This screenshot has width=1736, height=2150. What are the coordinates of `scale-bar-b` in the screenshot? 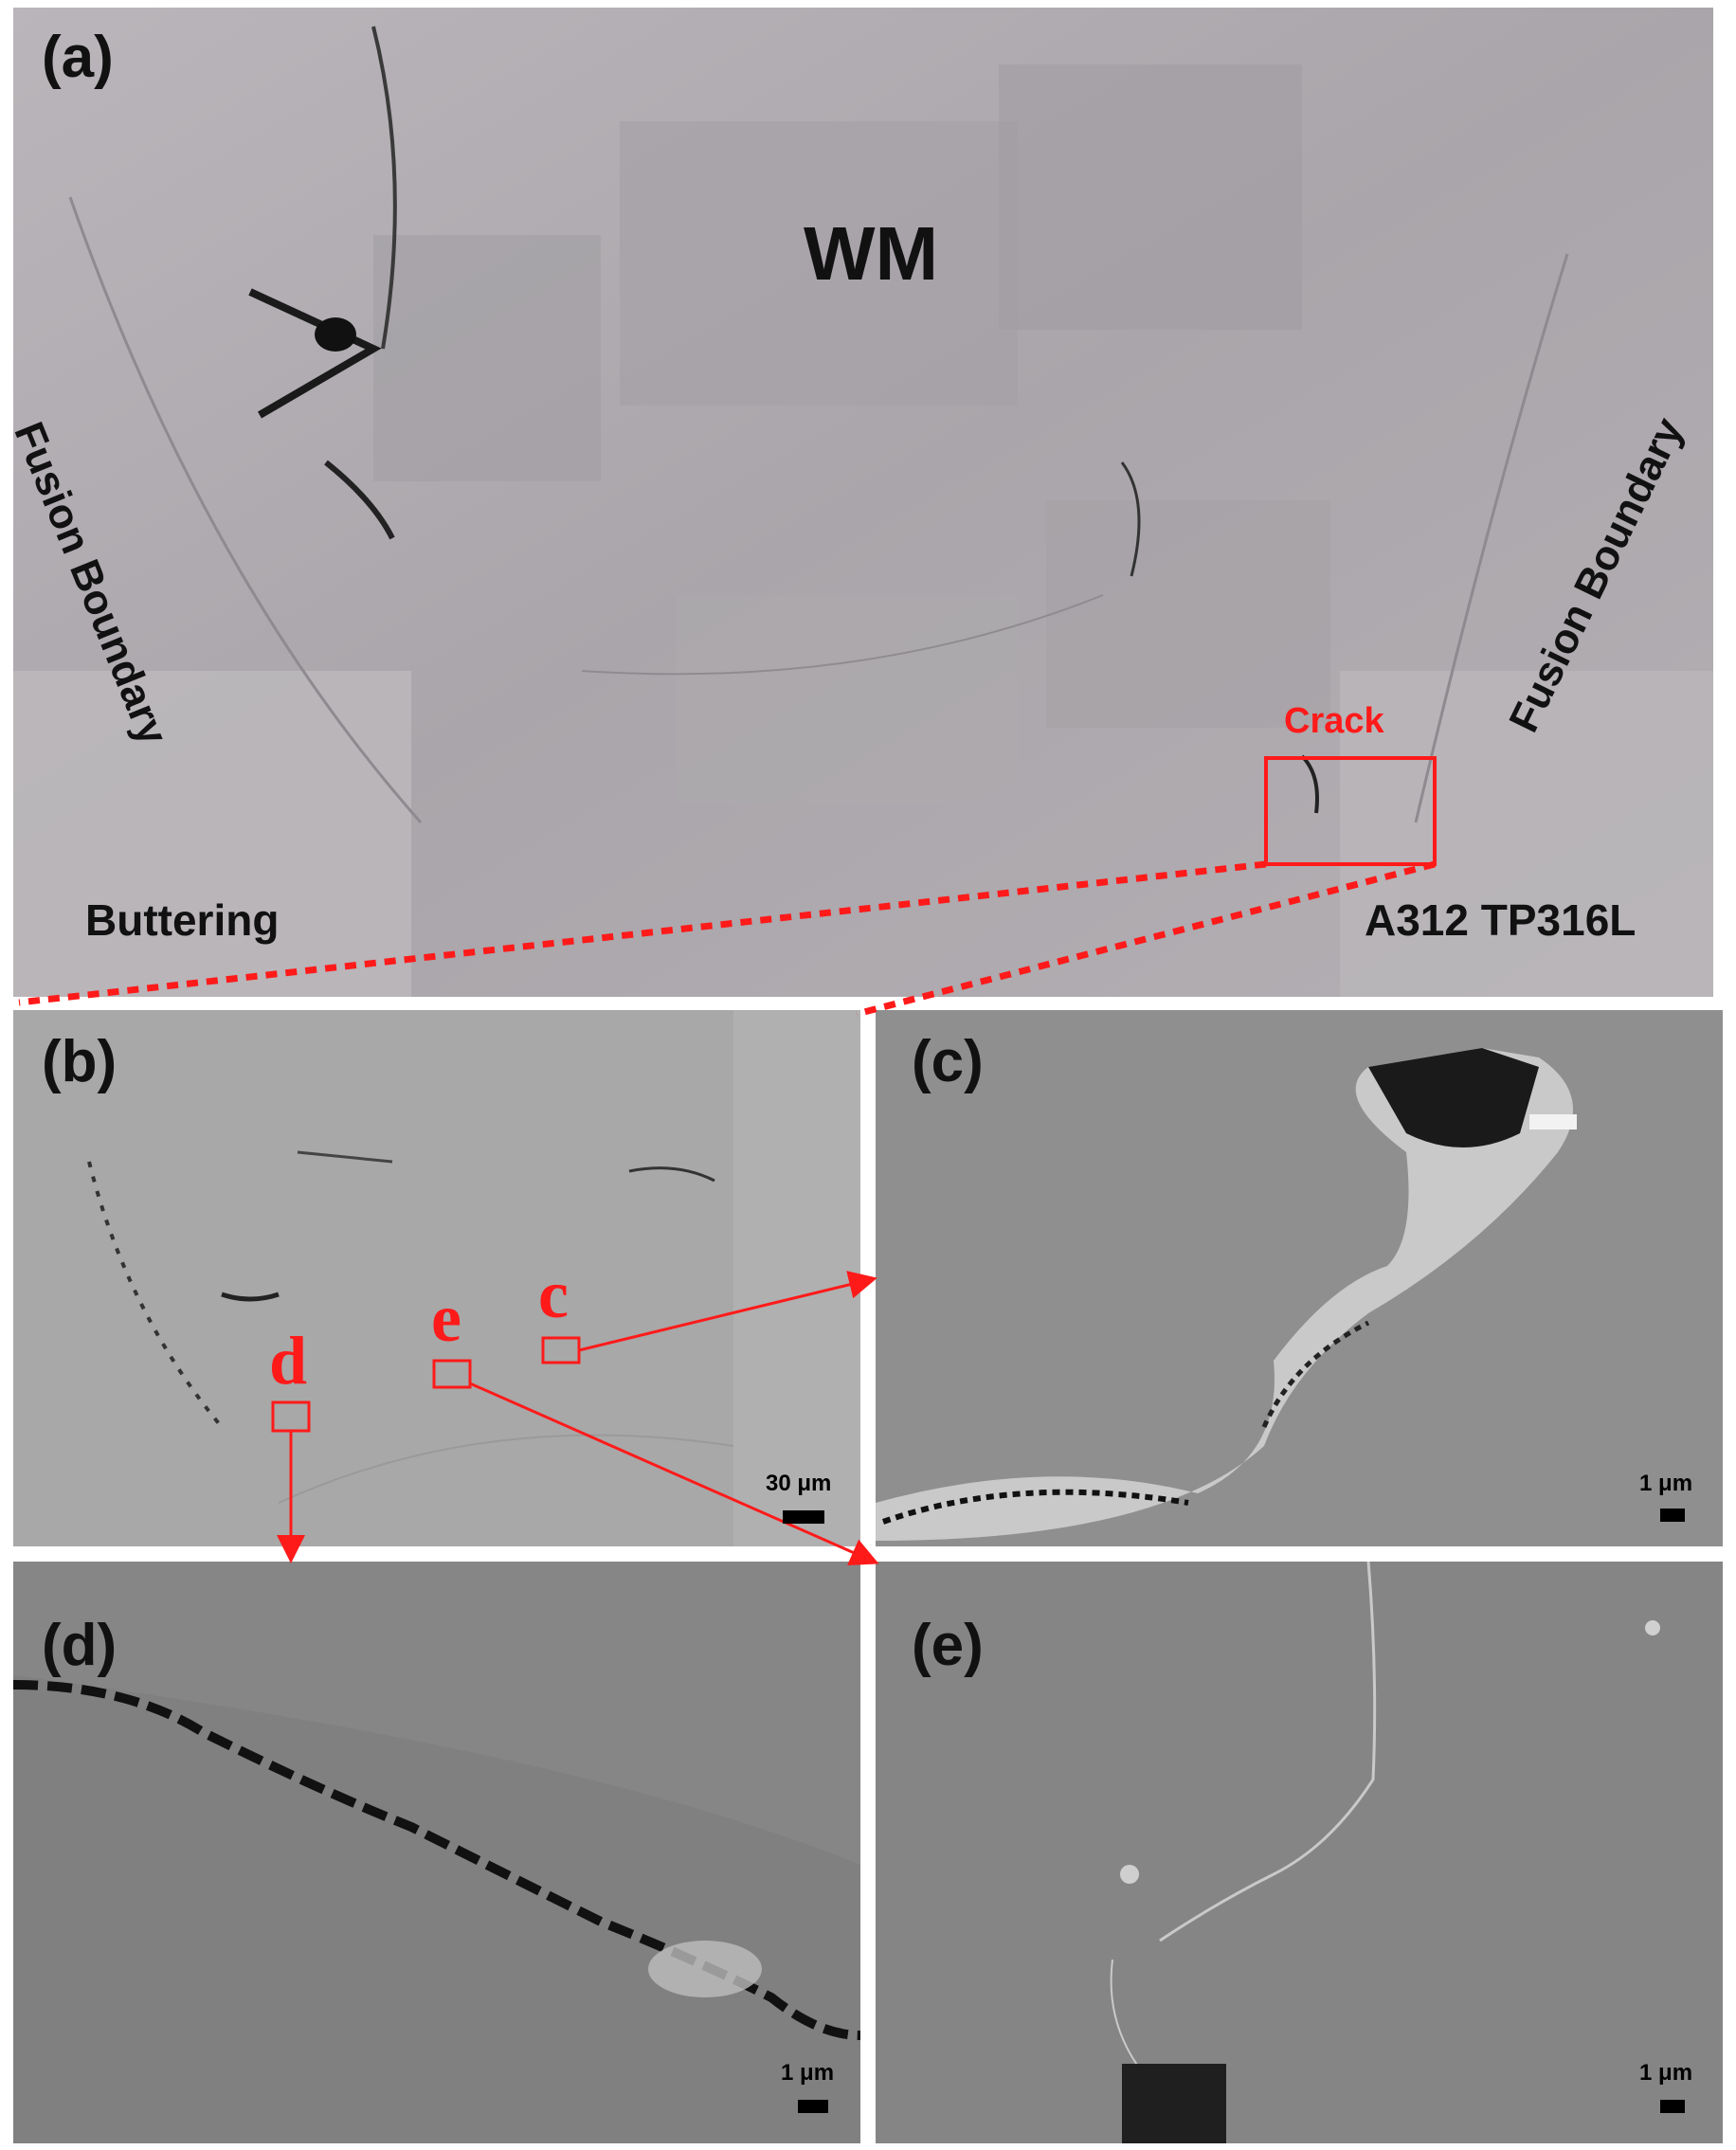 It's located at (803, 1517).